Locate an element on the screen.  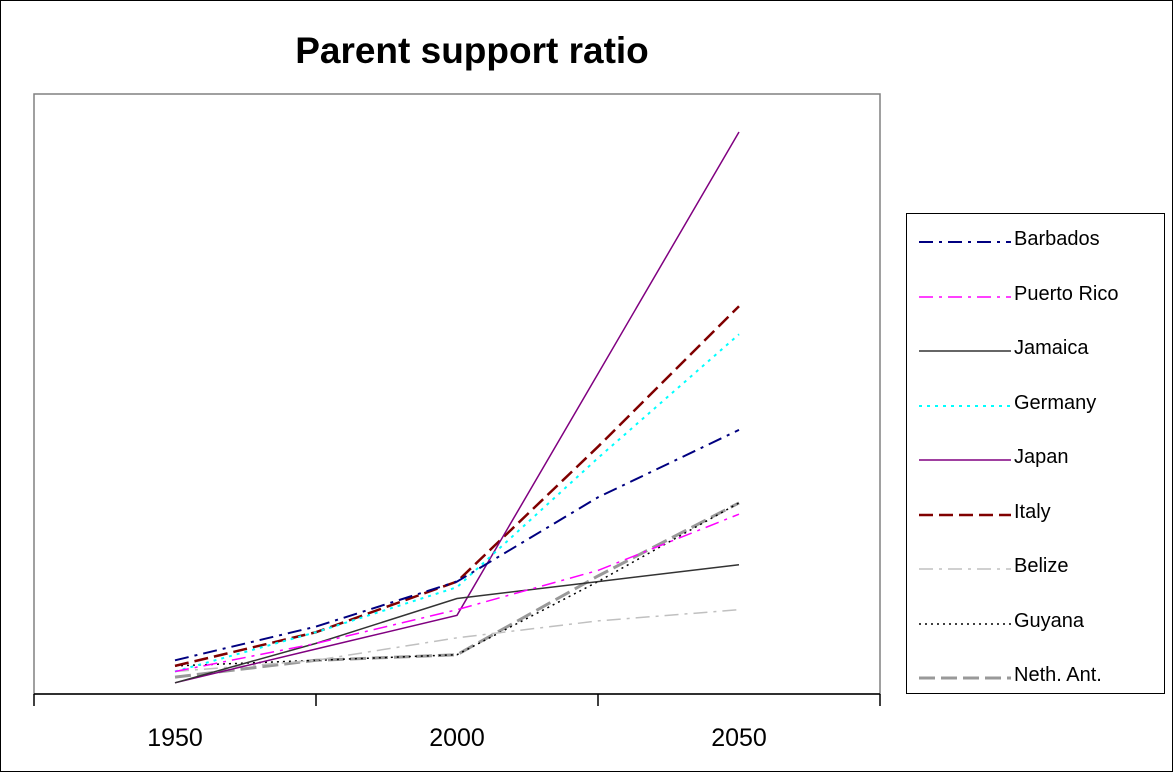
legend-item: Italy is located at coordinates (1036, 514).